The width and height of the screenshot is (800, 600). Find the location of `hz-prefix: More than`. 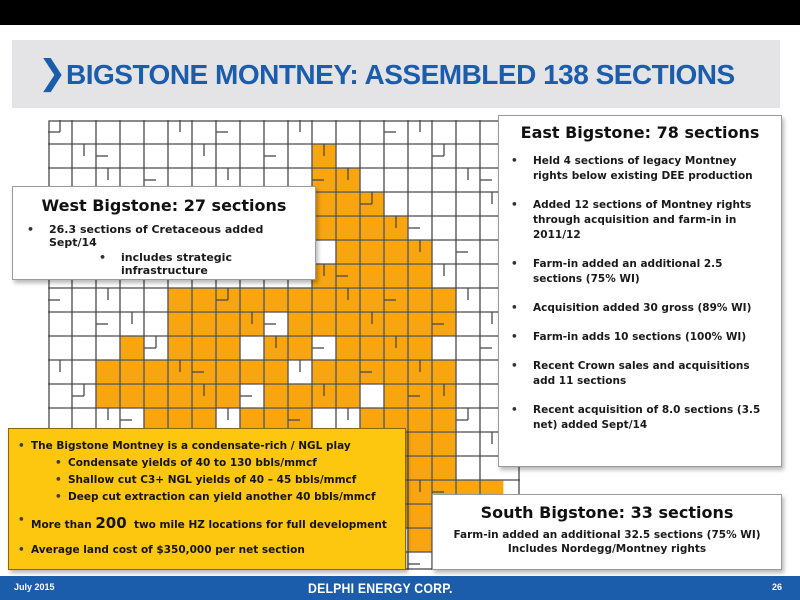

hz-prefix: More than is located at coordinates (63, 525).